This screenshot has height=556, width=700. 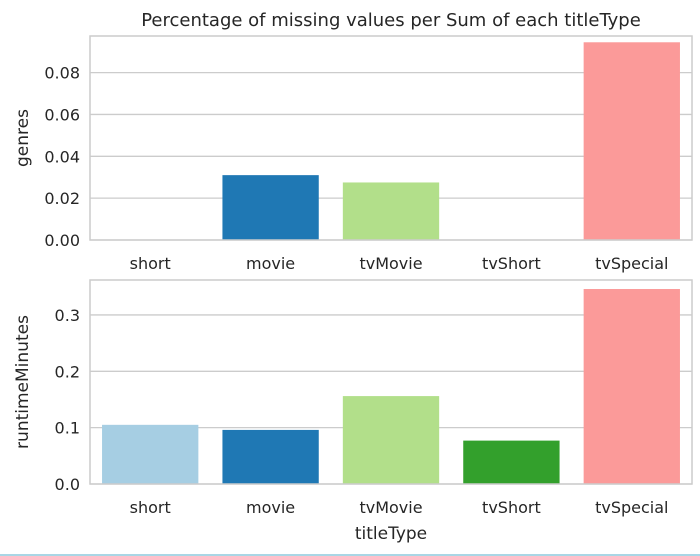 I want to click on y-tick-label: 0.3, so click(x=67, y=315).